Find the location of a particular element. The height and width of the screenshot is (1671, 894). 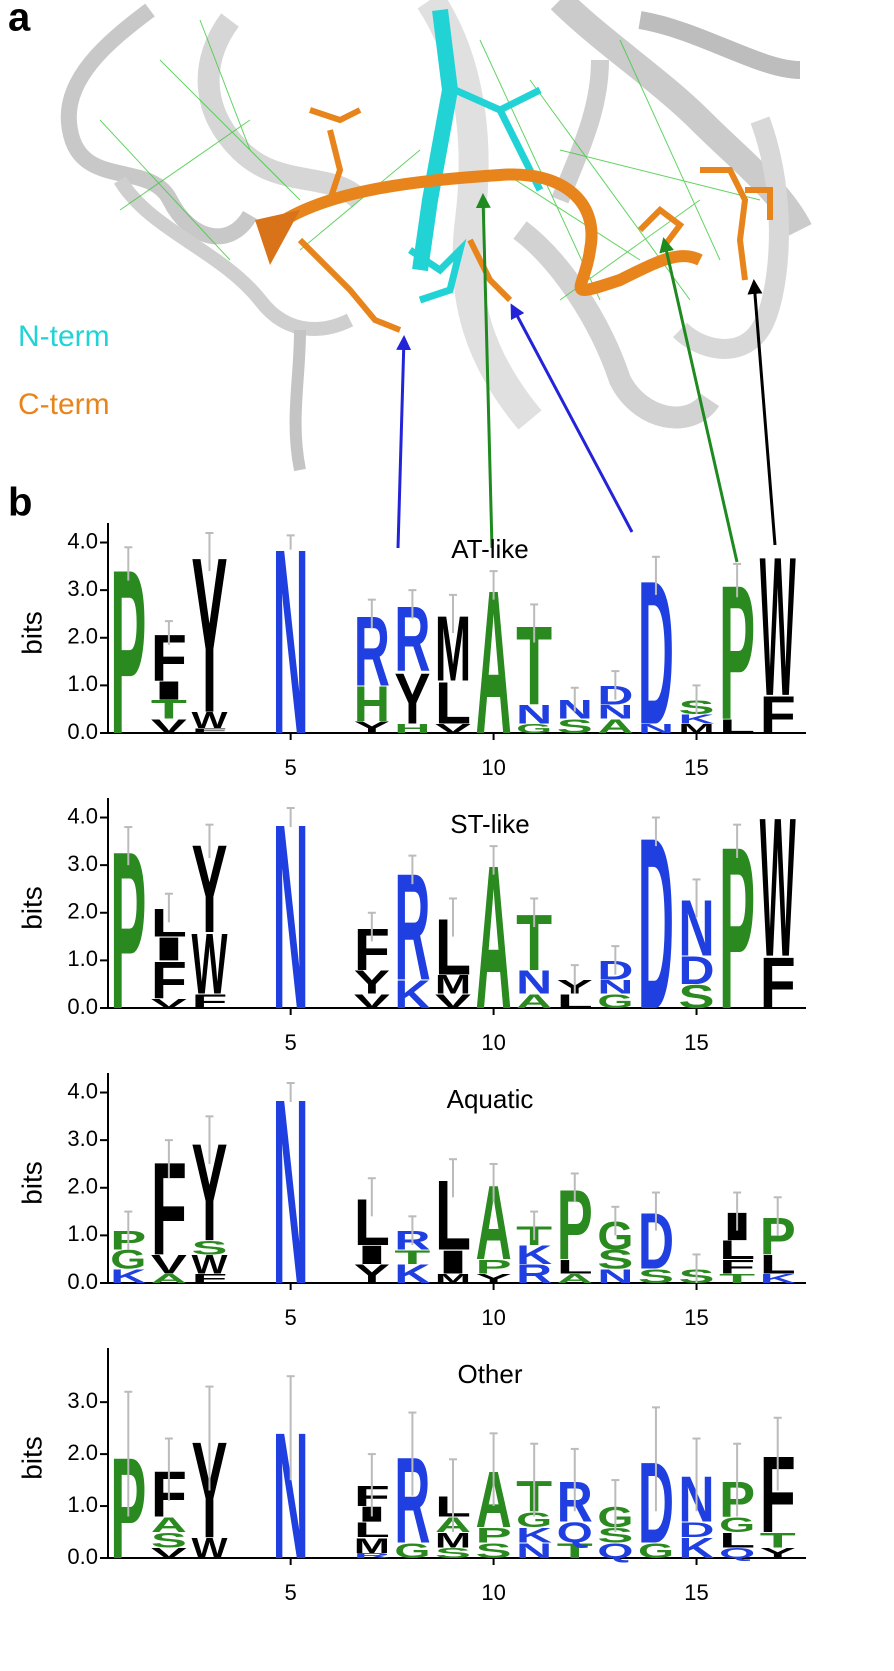

chart-title: Aquatic is located at coordinates (490, 1099).